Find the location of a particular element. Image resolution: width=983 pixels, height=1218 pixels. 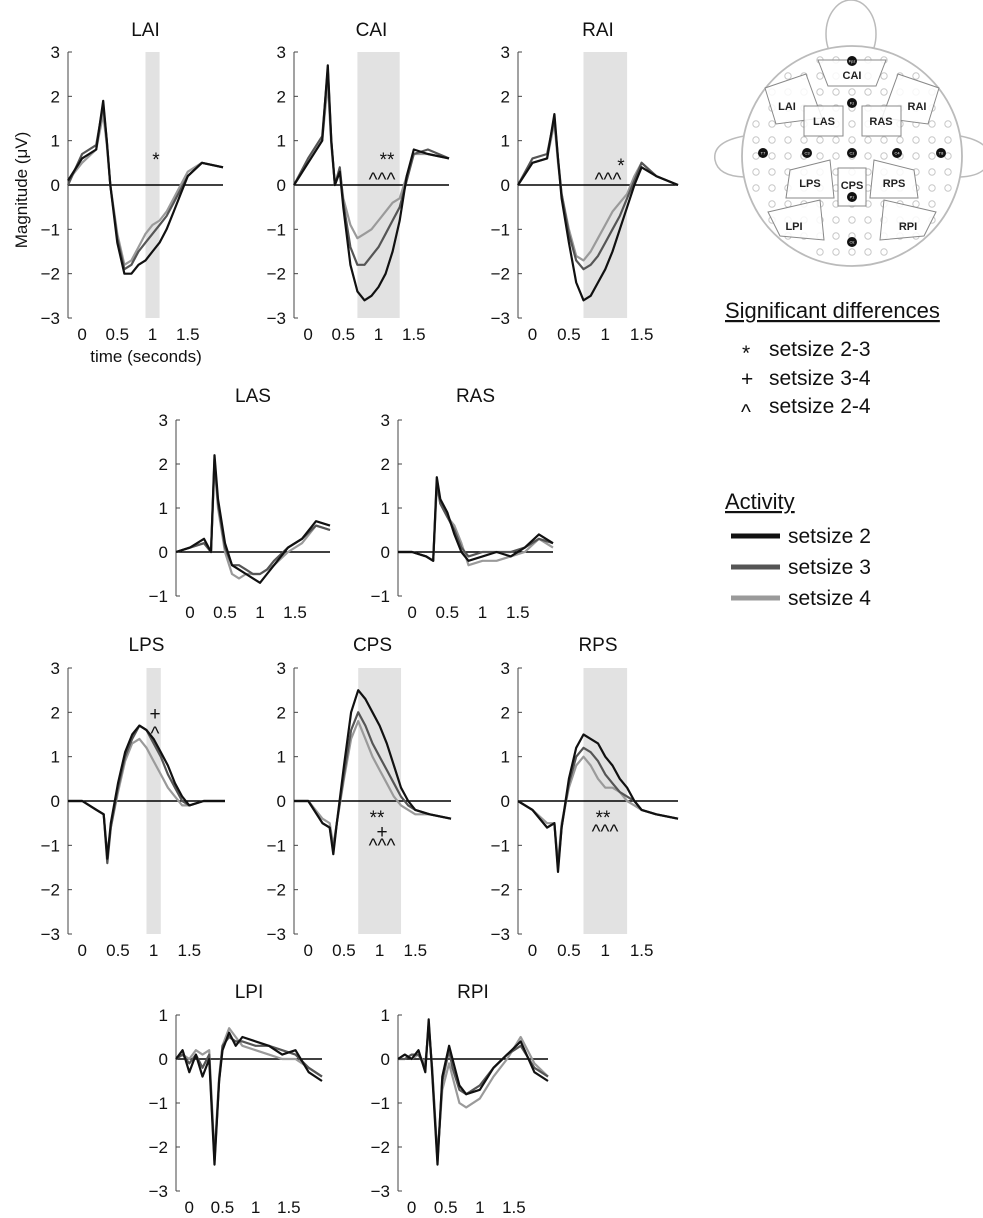

region-box-lps is located at coordinates (810, 179).